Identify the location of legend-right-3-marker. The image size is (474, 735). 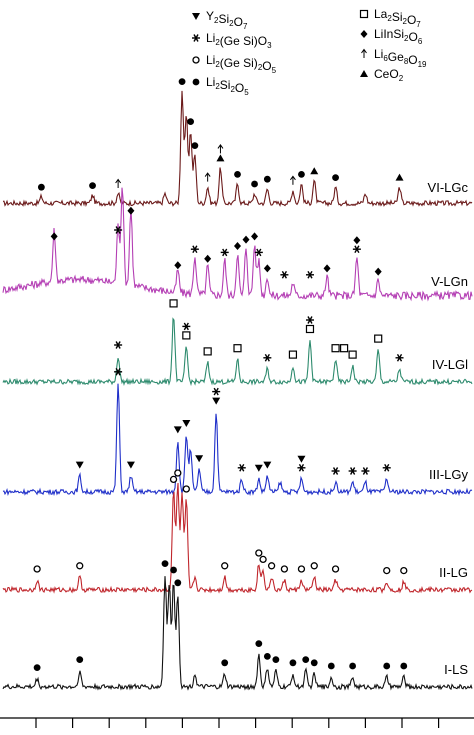
(364, 73).